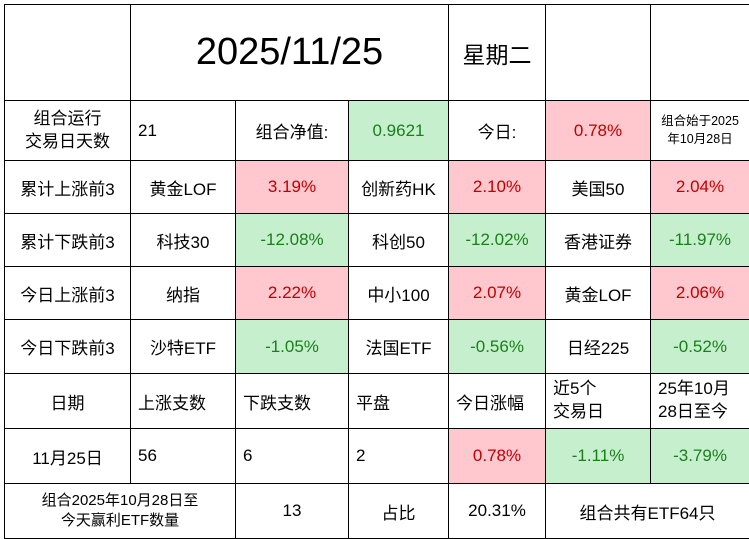 This screenshot has height=539, width=749. Describe the element at coordinates (399, 456) in the screenshot. I see `stats-flat-count: 2` at that location.